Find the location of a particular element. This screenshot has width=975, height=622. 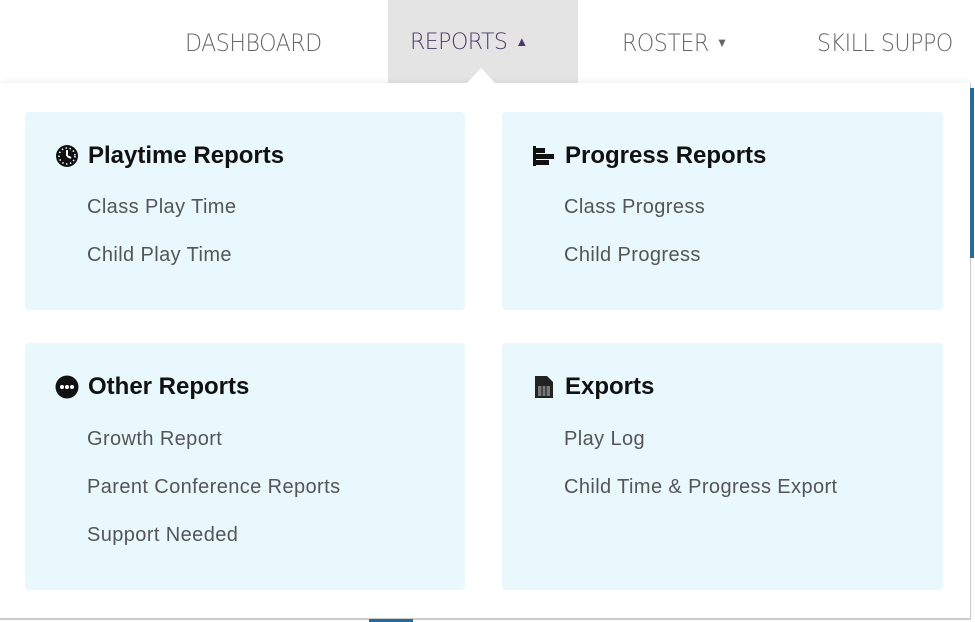

nav-dashboard: DASHBOARD is located at coordinates (253, 41).